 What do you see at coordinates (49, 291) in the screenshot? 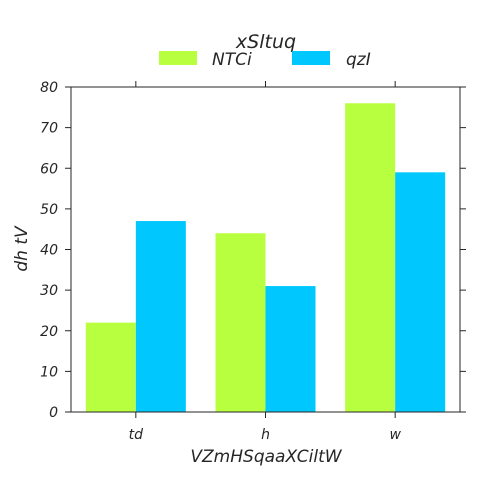
I see `y-tick-label: 30` at bounding box center [49, 291].